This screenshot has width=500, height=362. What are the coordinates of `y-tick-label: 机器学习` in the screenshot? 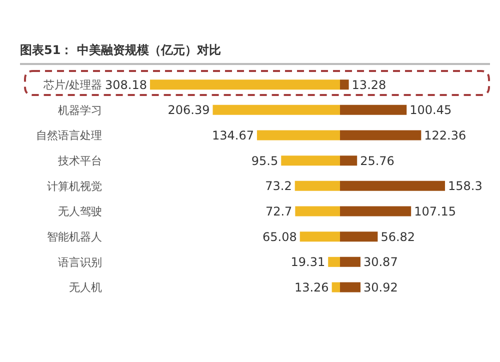 It's located at (80, 110).